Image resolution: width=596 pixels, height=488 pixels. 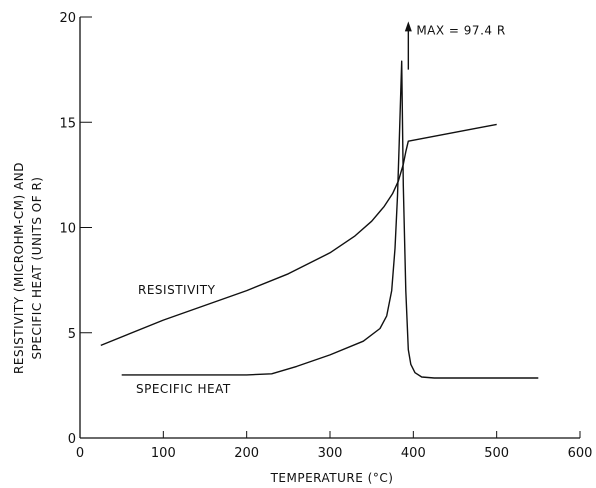 What do you see at coordinates (80, 453) in the screenshot?
I see `x-tick-label: 0` at bounding box center [80, 453].